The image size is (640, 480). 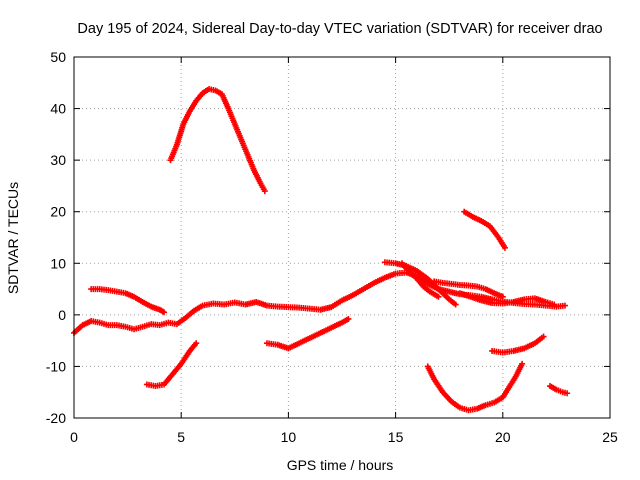 I want to click on y-tick-label: -20, so click(x=56, y=418).